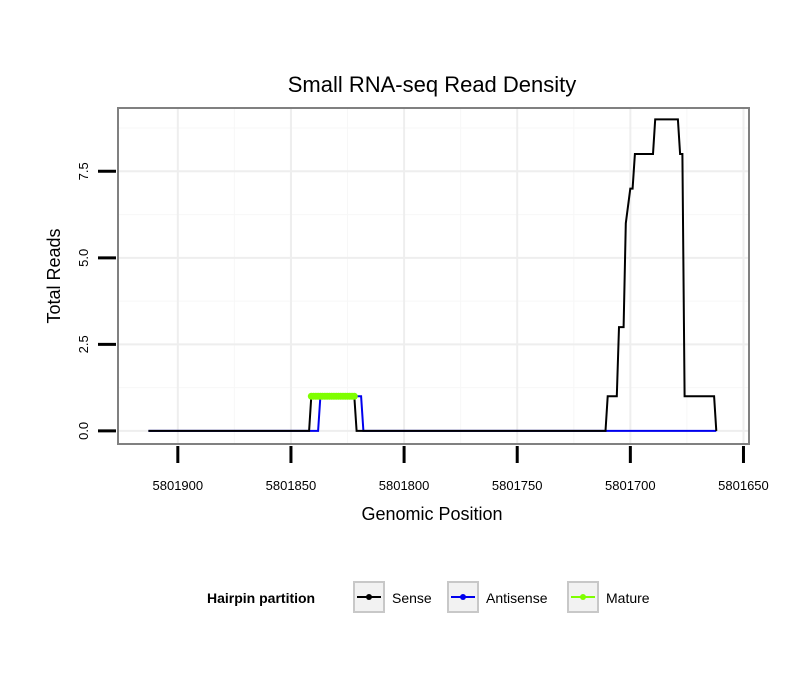  Describe the element at coordinates (261, 598) in the screenshot. I see `legend-title: Hairpin partition` at that location.